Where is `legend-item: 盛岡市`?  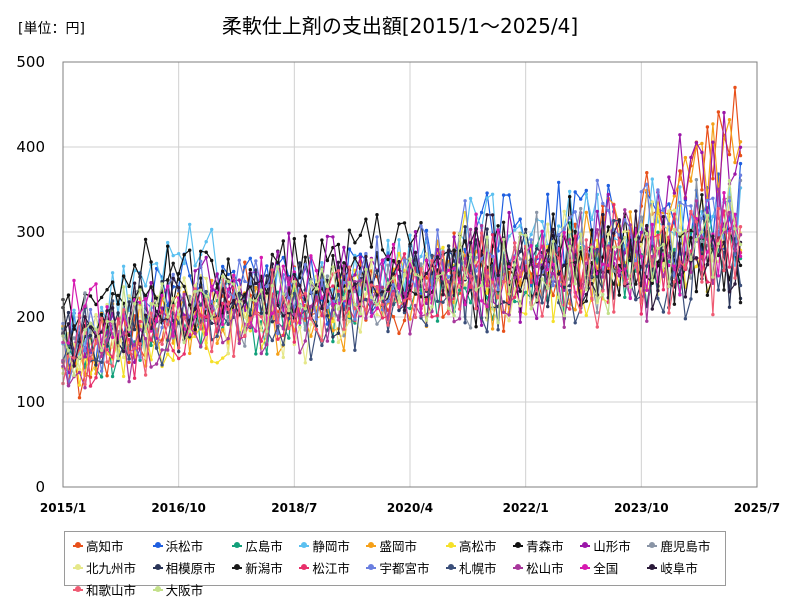 legend-item: 盛岡市 is located at coordinates (403, 545).